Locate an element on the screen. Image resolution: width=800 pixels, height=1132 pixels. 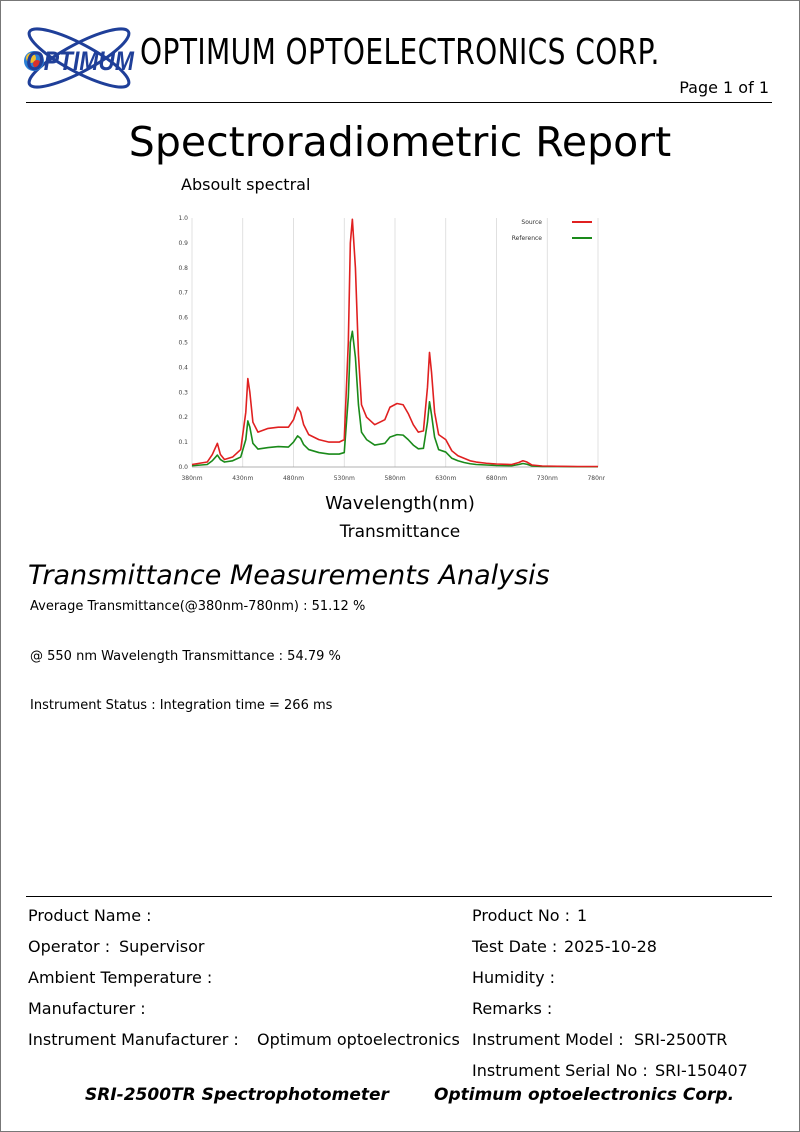
product-no-value: 1 is located at coordinates (582, 915).